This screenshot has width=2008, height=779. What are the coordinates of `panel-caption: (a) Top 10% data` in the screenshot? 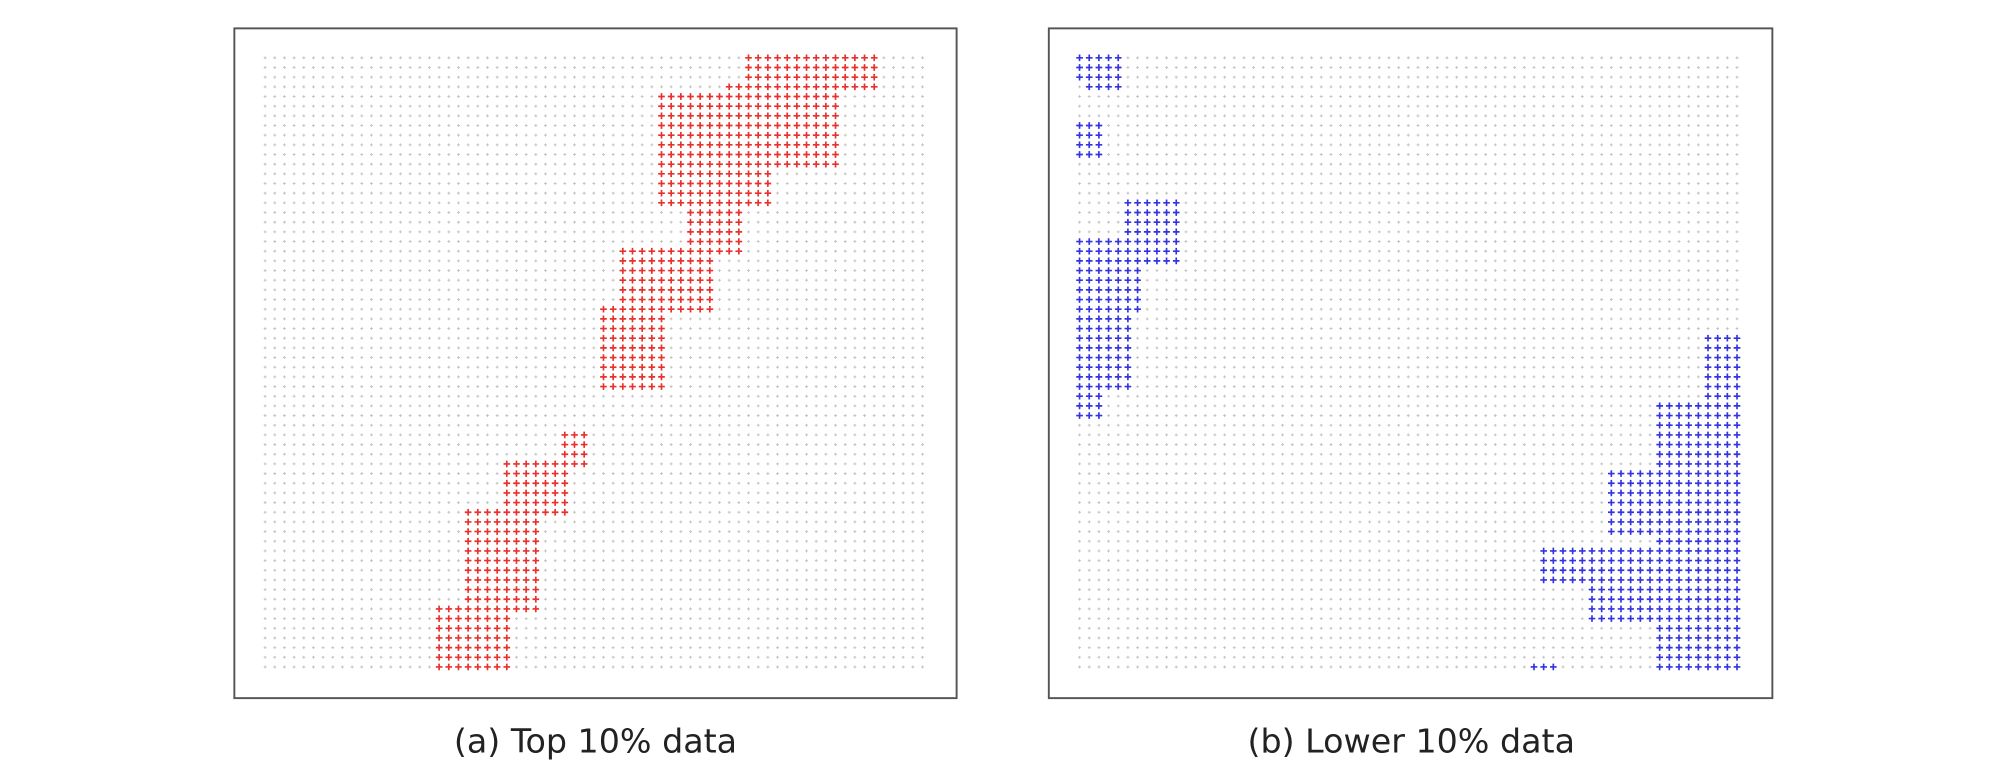 It's located at (595, 740).